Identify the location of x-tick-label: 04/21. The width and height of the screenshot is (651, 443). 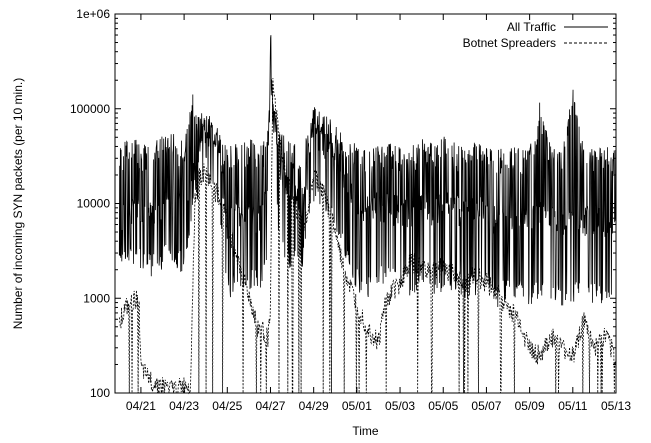
(141, 406).